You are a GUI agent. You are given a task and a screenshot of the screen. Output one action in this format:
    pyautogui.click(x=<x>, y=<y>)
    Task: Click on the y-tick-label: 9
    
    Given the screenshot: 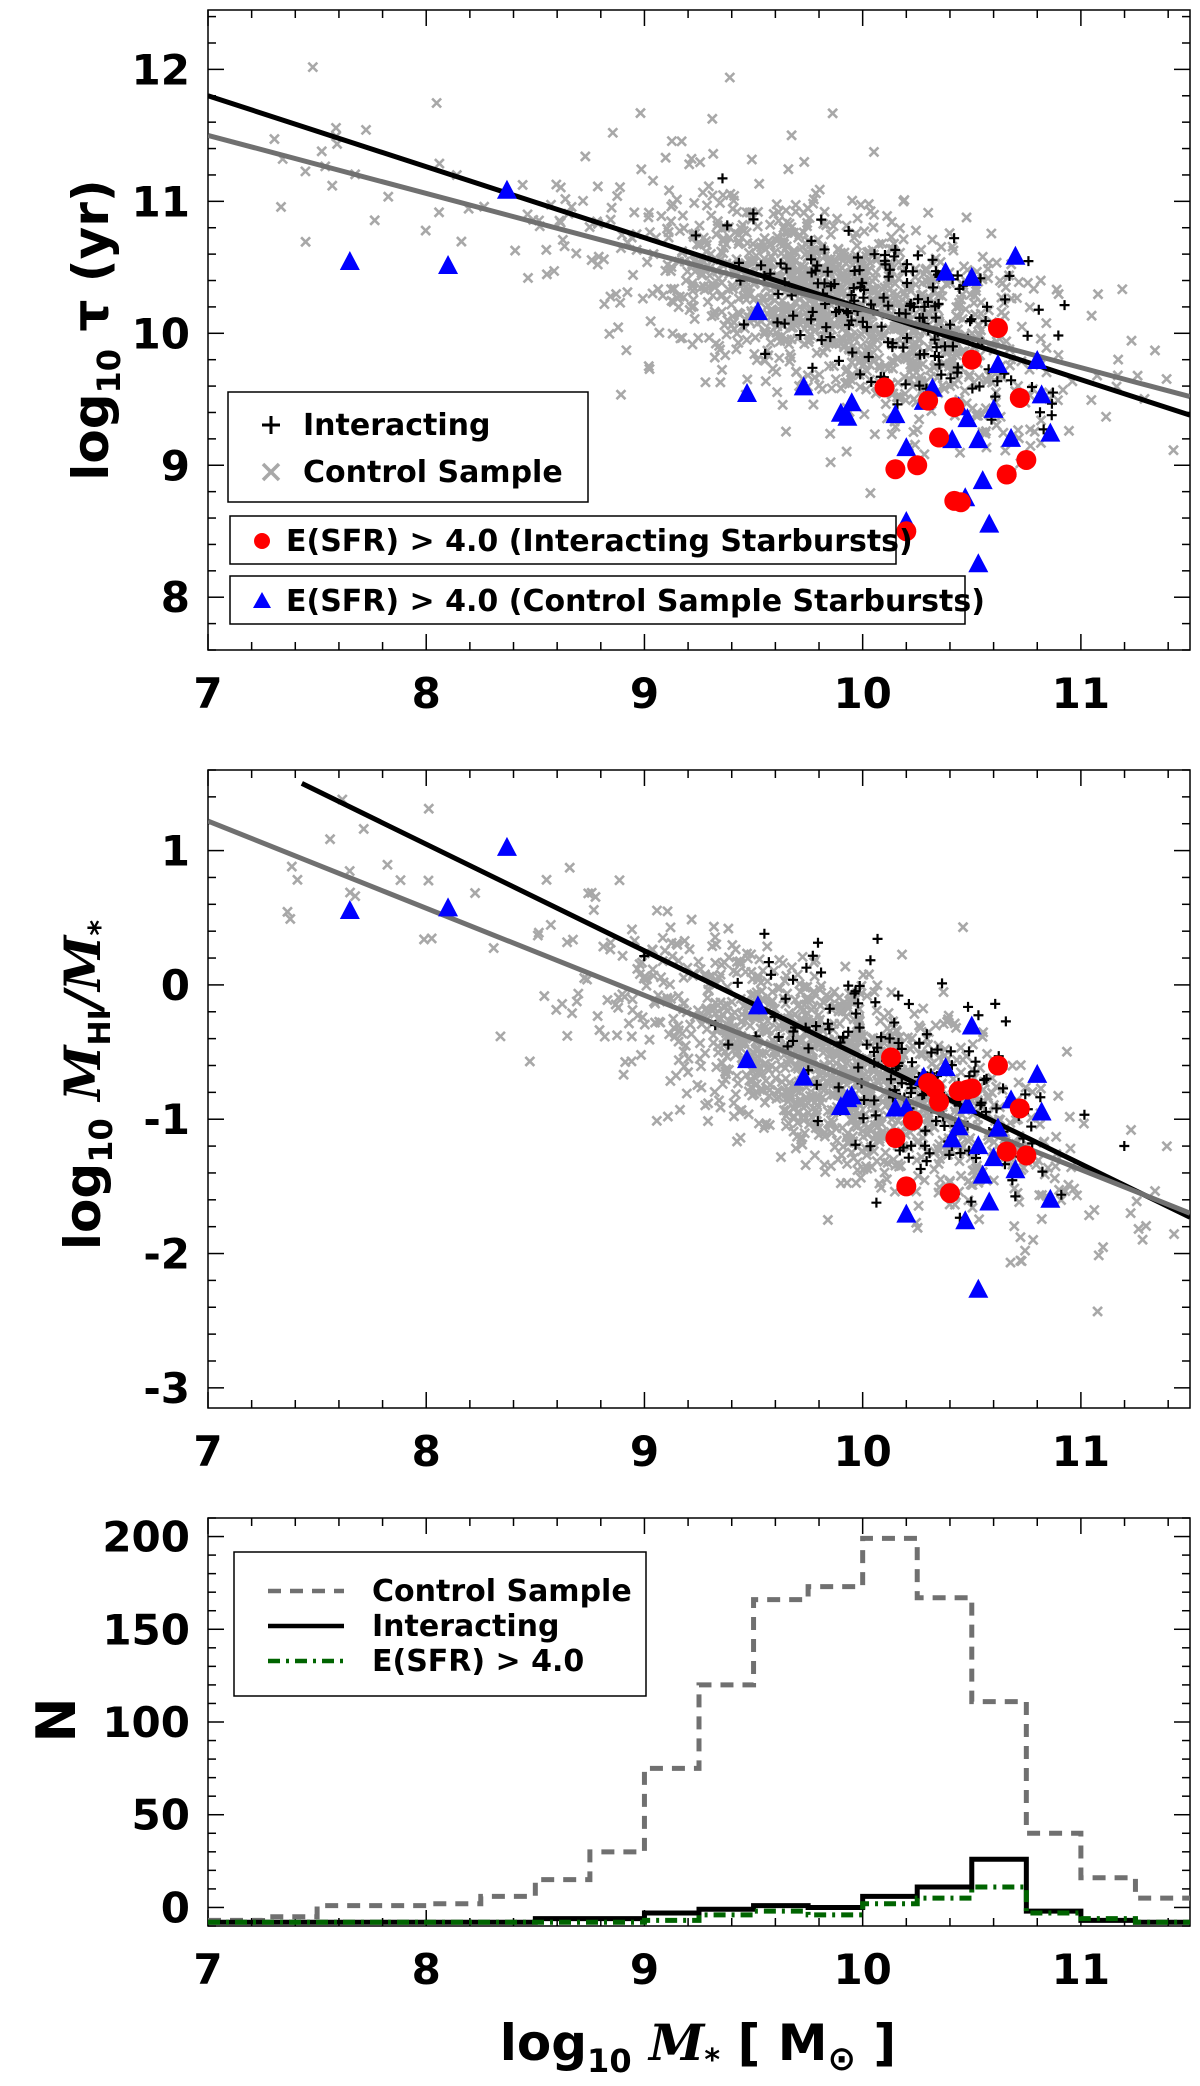 What is the action you would take?
    pyautogui.click(x=175, y=465)
    